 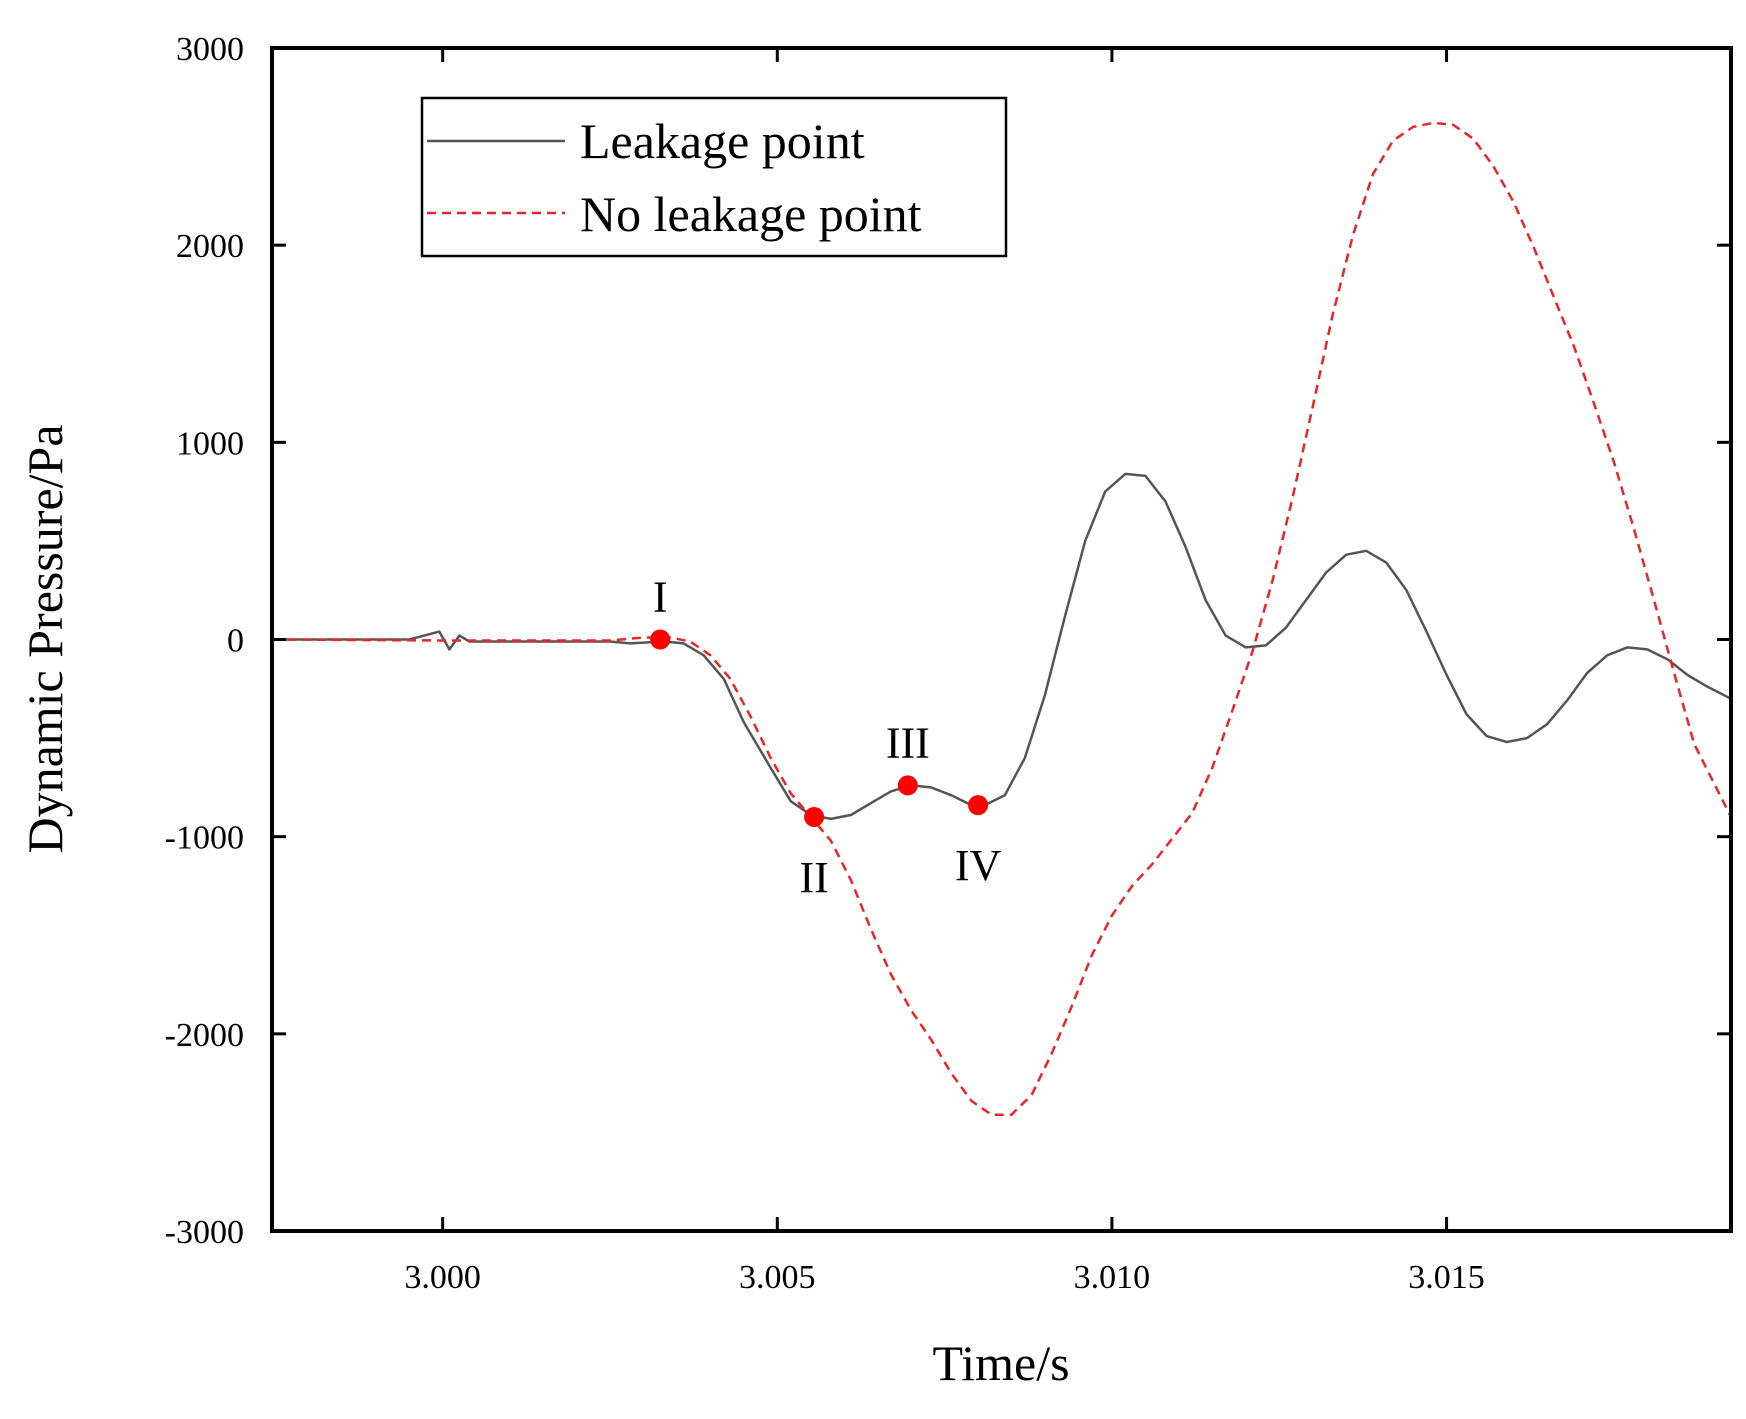 I want to click on legend-box, so click(x=714, y=177).